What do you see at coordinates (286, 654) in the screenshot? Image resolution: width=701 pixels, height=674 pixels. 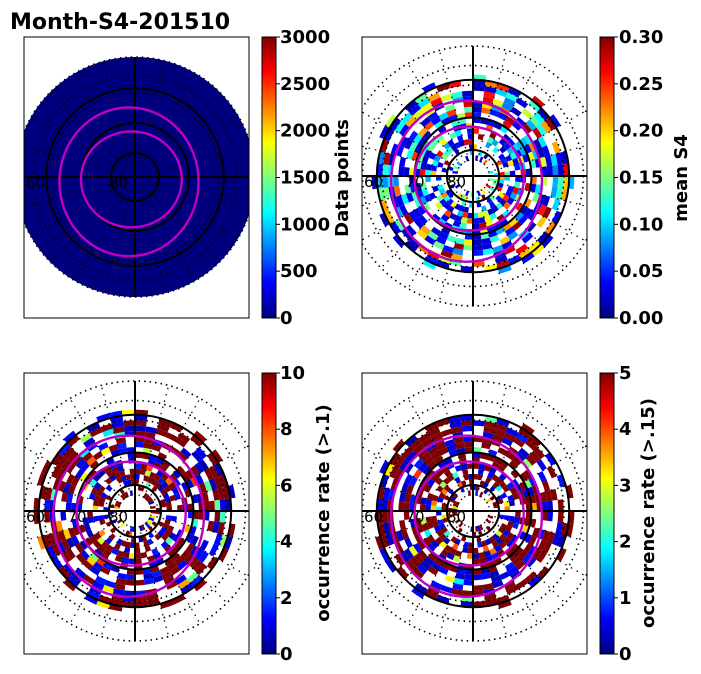 I see `colorbar-tick-label: 0` at bounding box center [286, 654].